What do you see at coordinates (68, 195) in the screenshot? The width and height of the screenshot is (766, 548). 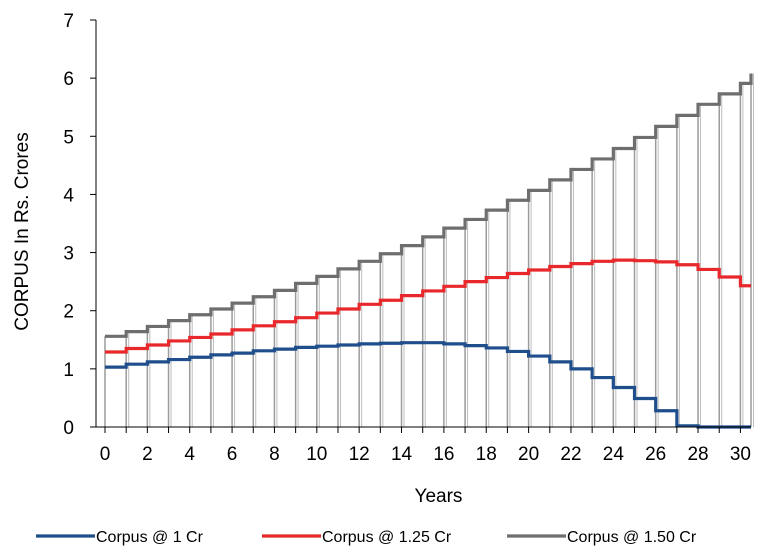 I see `y-tick-label: 4` at bounding box center [68, 195].